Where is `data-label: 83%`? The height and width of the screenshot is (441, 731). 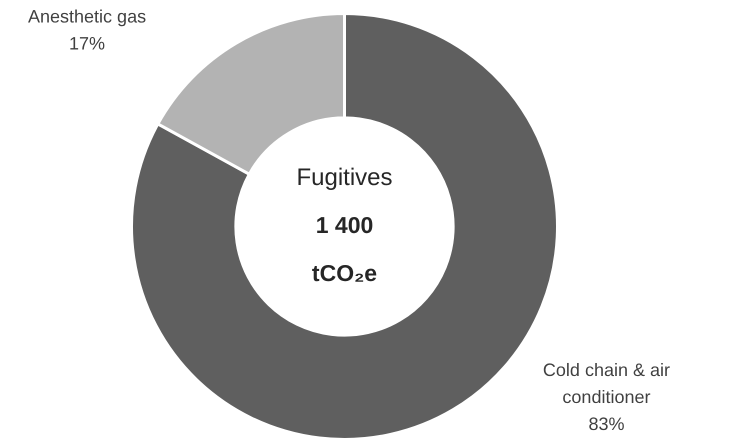 data-label: 83% is located at coordinates (606, 424).